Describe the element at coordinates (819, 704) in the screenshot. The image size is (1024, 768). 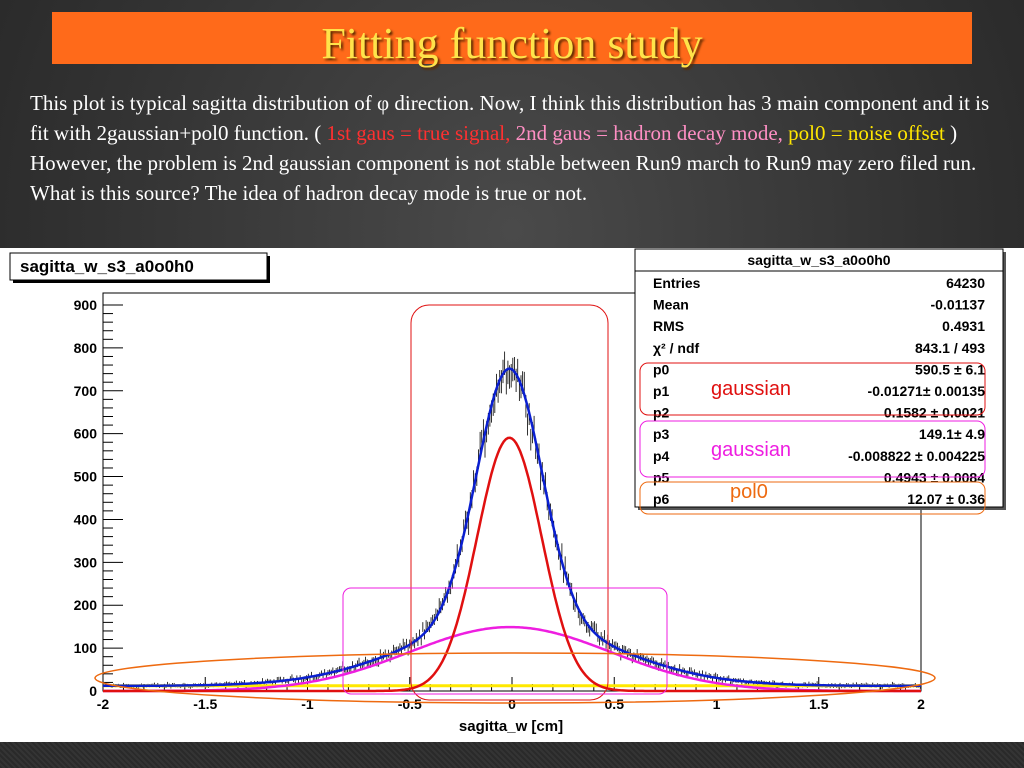
I see `x-tick-label: 1.5` at that location.